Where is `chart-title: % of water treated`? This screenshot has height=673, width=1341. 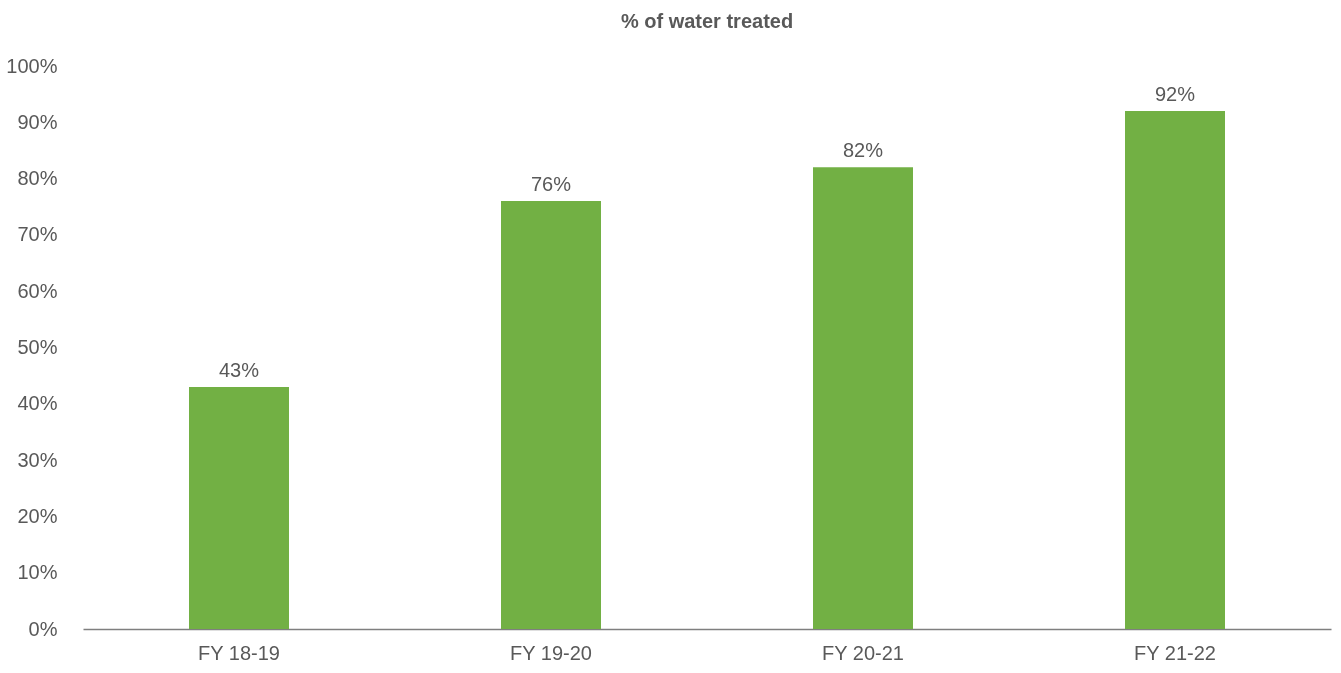 chart-title: % of water treated is located at coordinates (707, 21).